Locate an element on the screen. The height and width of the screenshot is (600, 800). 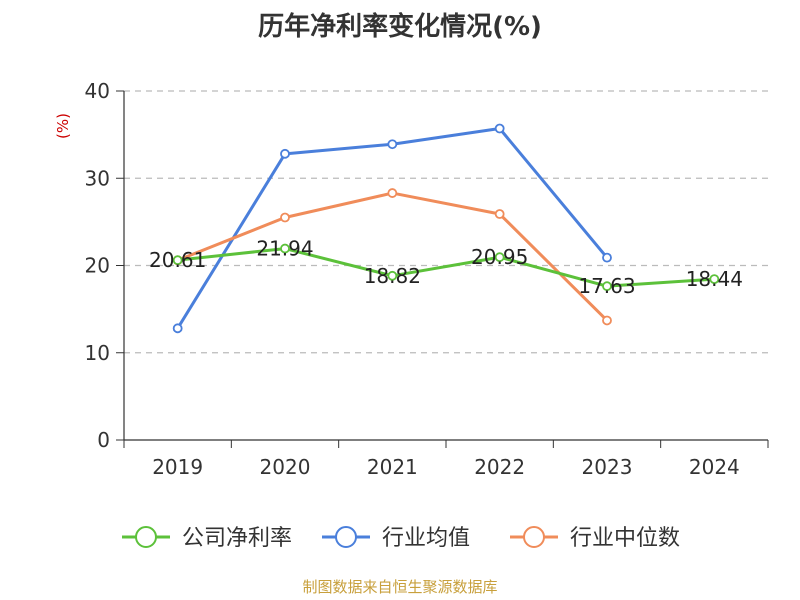
y-tick-label: 10 is located at coordinates (97, 353).